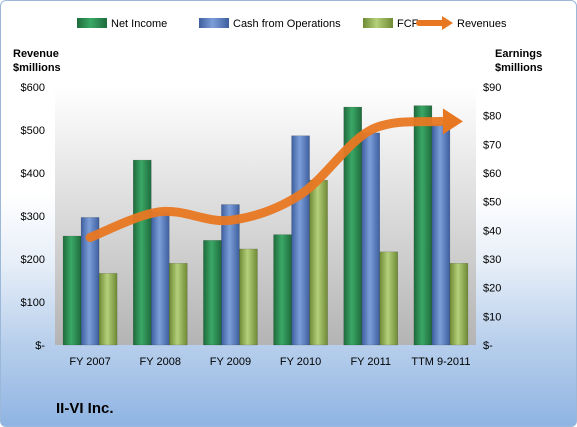  I want to click on left-tick-label: $100, so click(33, 303).